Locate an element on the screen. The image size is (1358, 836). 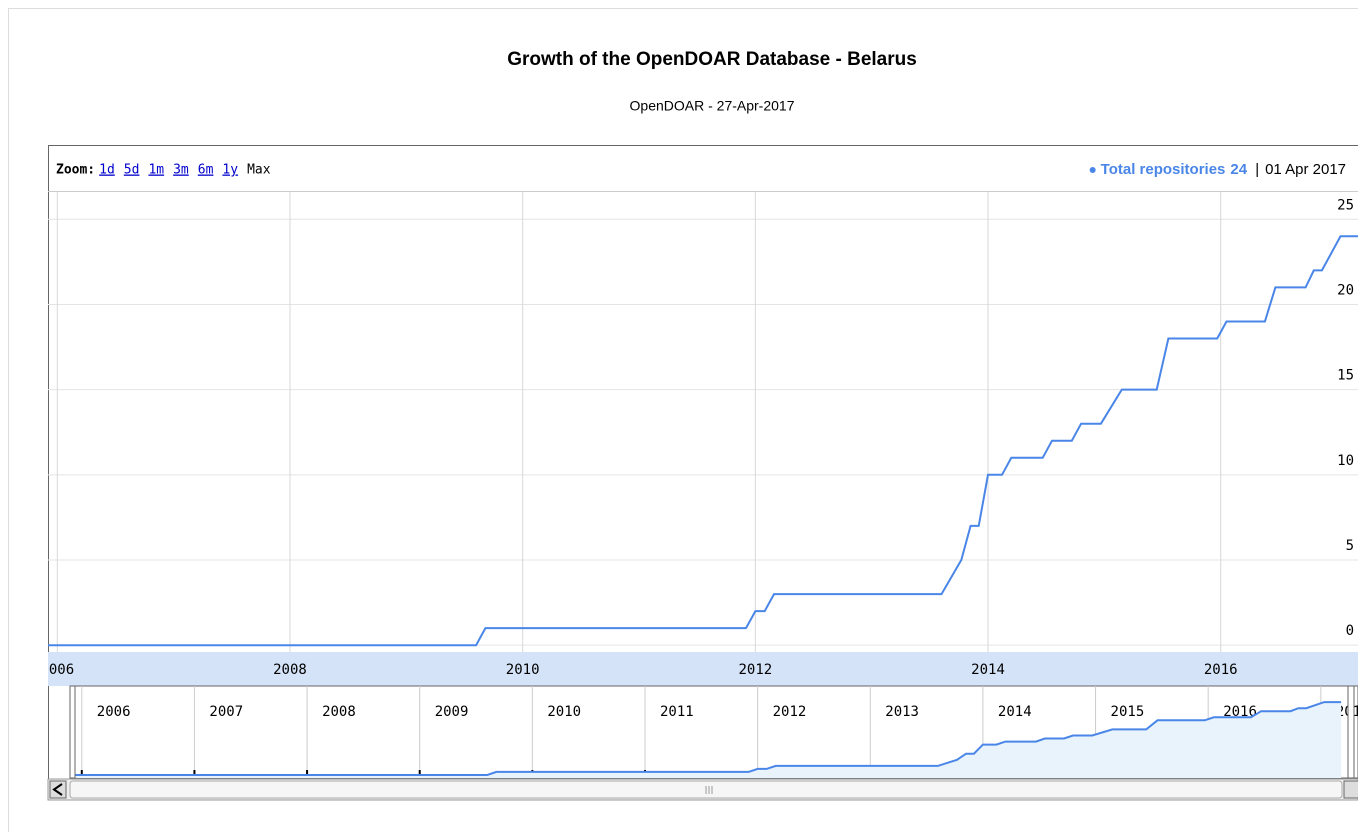
y-tick-label: 0 is located at coordinates (1350, 631).